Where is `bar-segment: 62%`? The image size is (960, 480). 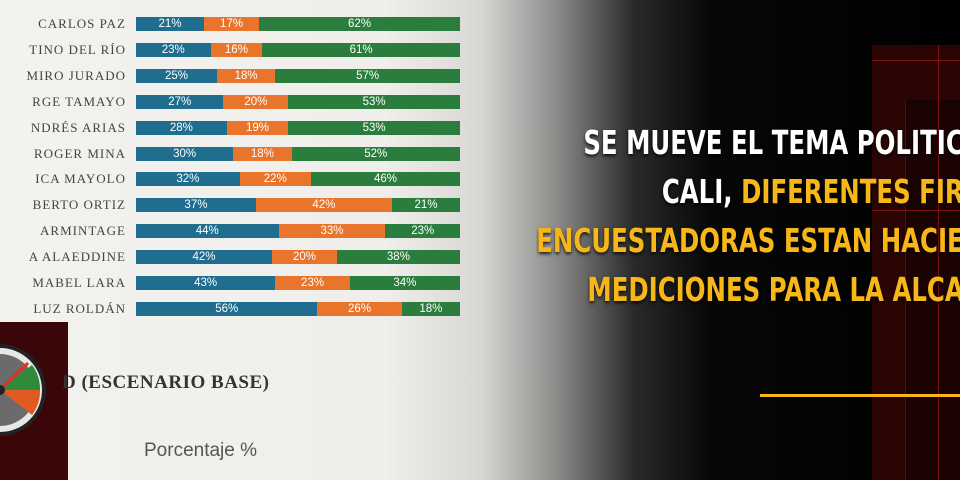
bar-segment: 62% is located at coordinates (359, 24).